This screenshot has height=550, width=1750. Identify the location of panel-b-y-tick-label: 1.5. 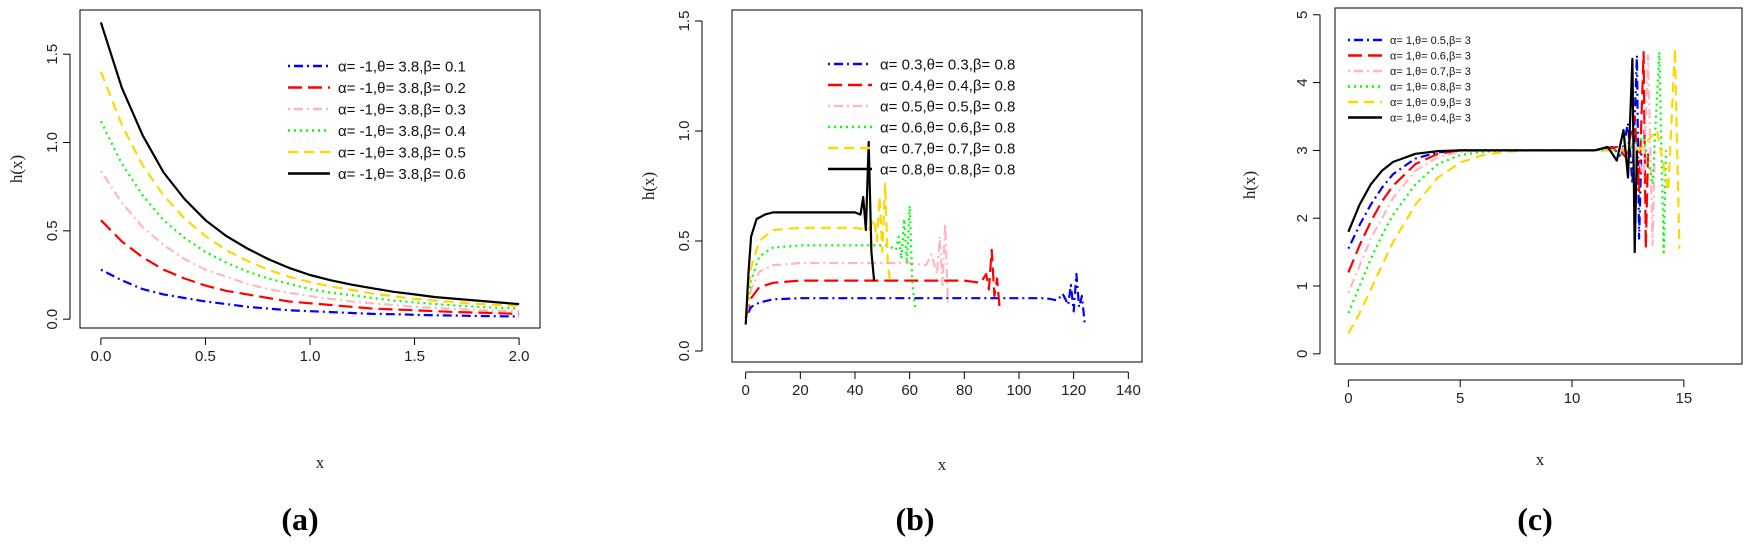
(684, 21).